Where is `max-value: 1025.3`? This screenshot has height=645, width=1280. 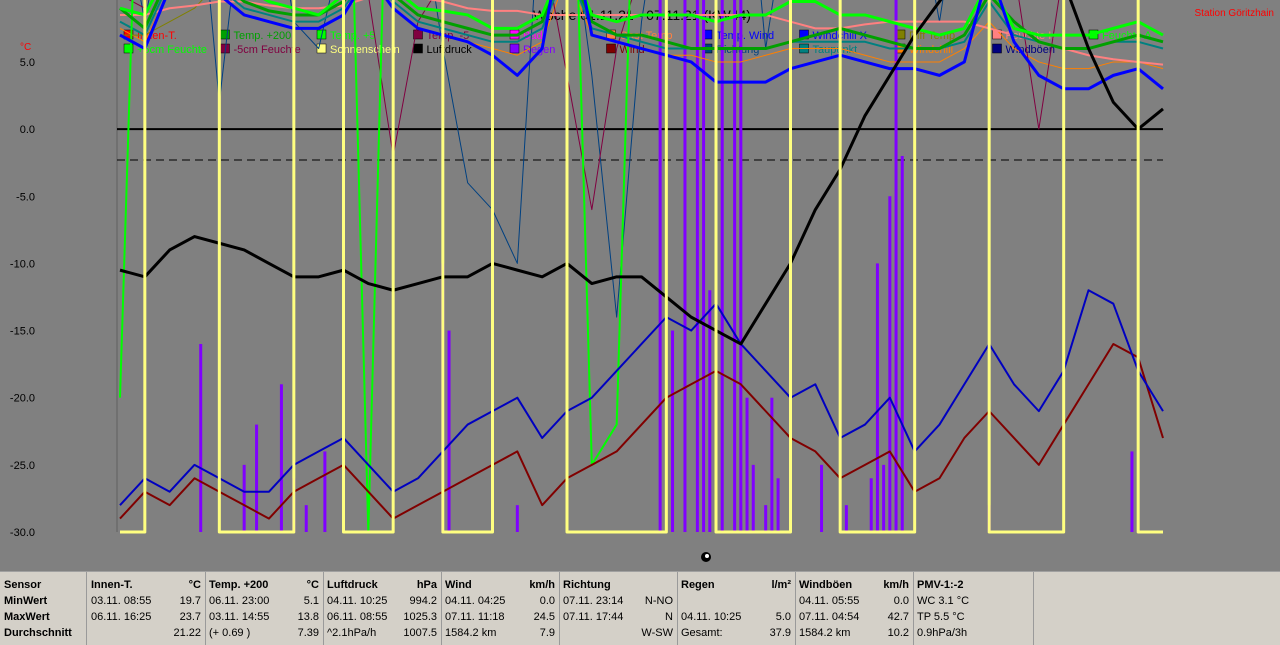 max-value: 1025.3 is located at coordinates (420, 617).